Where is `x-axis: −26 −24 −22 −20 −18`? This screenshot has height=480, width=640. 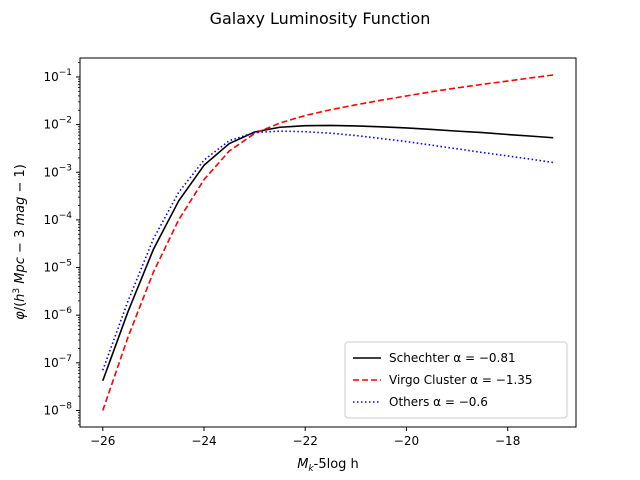
x-axis: −26 −24 −22 −20 −18 is located at coordinates (305, 437).